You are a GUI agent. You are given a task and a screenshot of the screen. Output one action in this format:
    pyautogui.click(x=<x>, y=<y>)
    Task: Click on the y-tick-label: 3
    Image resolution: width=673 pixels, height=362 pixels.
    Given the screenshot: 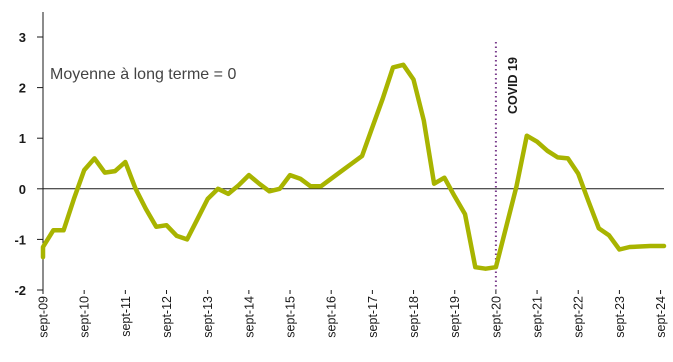 What is the action you would take?
    pyautogui.click(x=22, y=37)
    